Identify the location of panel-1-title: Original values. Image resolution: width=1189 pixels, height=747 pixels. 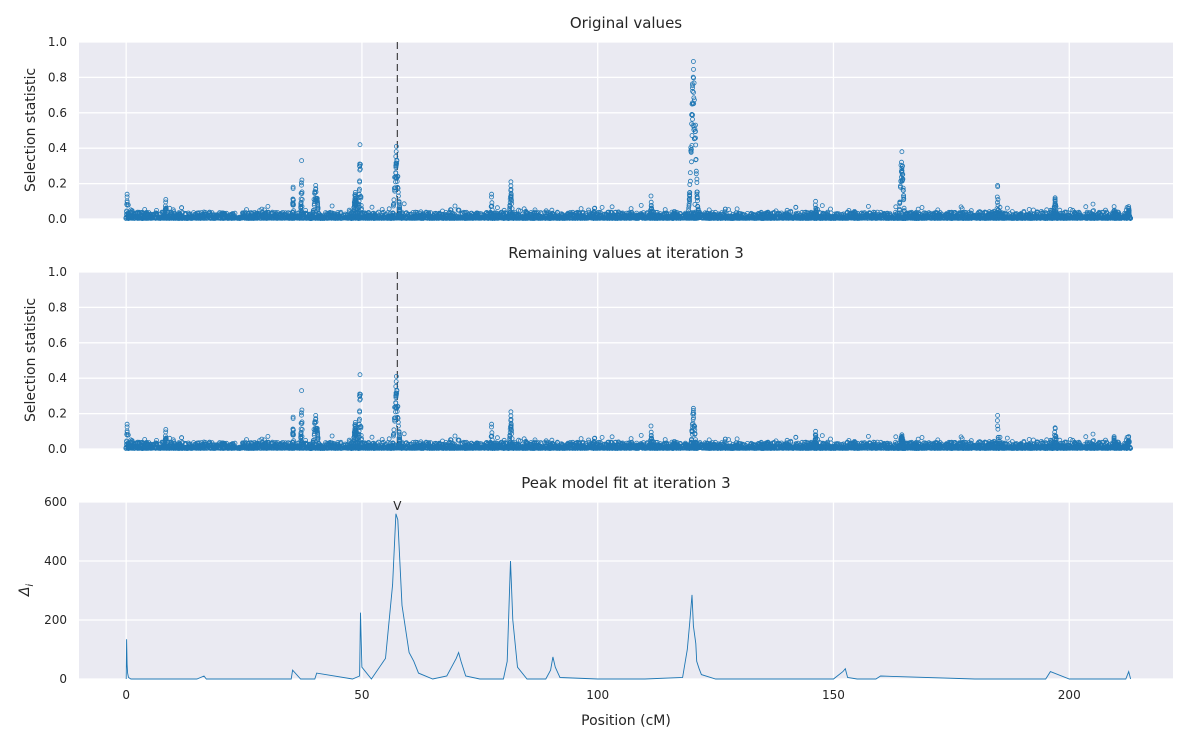
(626, 23).